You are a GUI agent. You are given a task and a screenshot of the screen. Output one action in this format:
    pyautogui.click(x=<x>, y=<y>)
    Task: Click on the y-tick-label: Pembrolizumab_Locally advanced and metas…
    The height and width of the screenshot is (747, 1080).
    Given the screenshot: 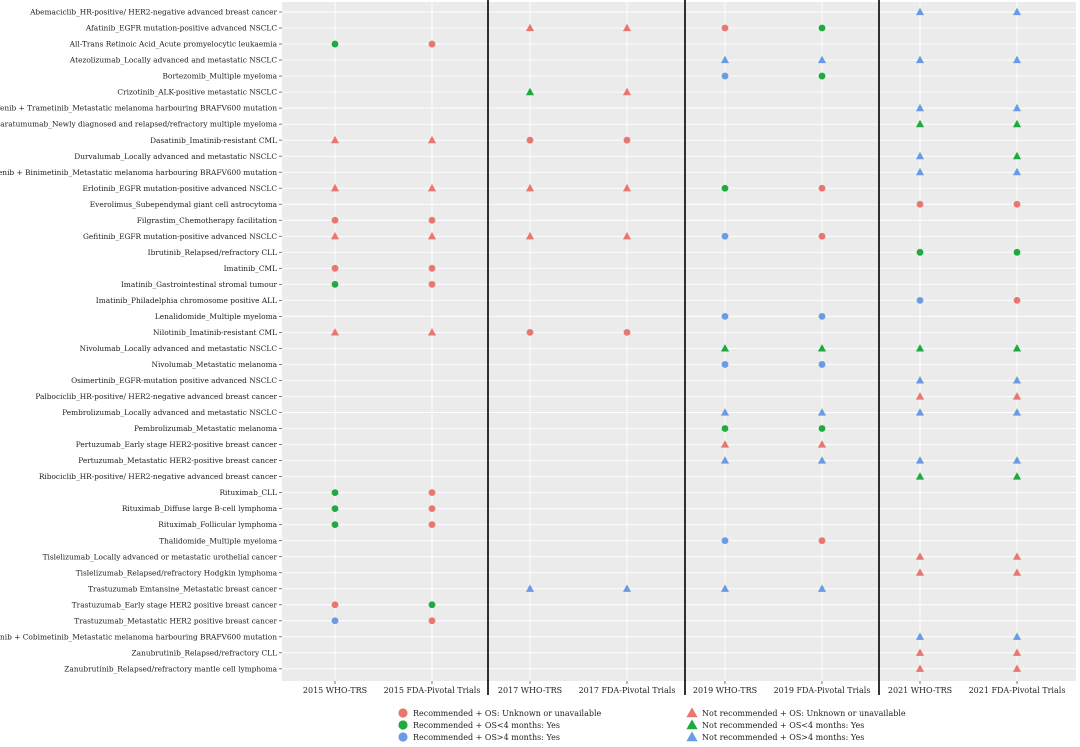 What is the action you would take?
    pyautogui.click(x=169, y=412)
    